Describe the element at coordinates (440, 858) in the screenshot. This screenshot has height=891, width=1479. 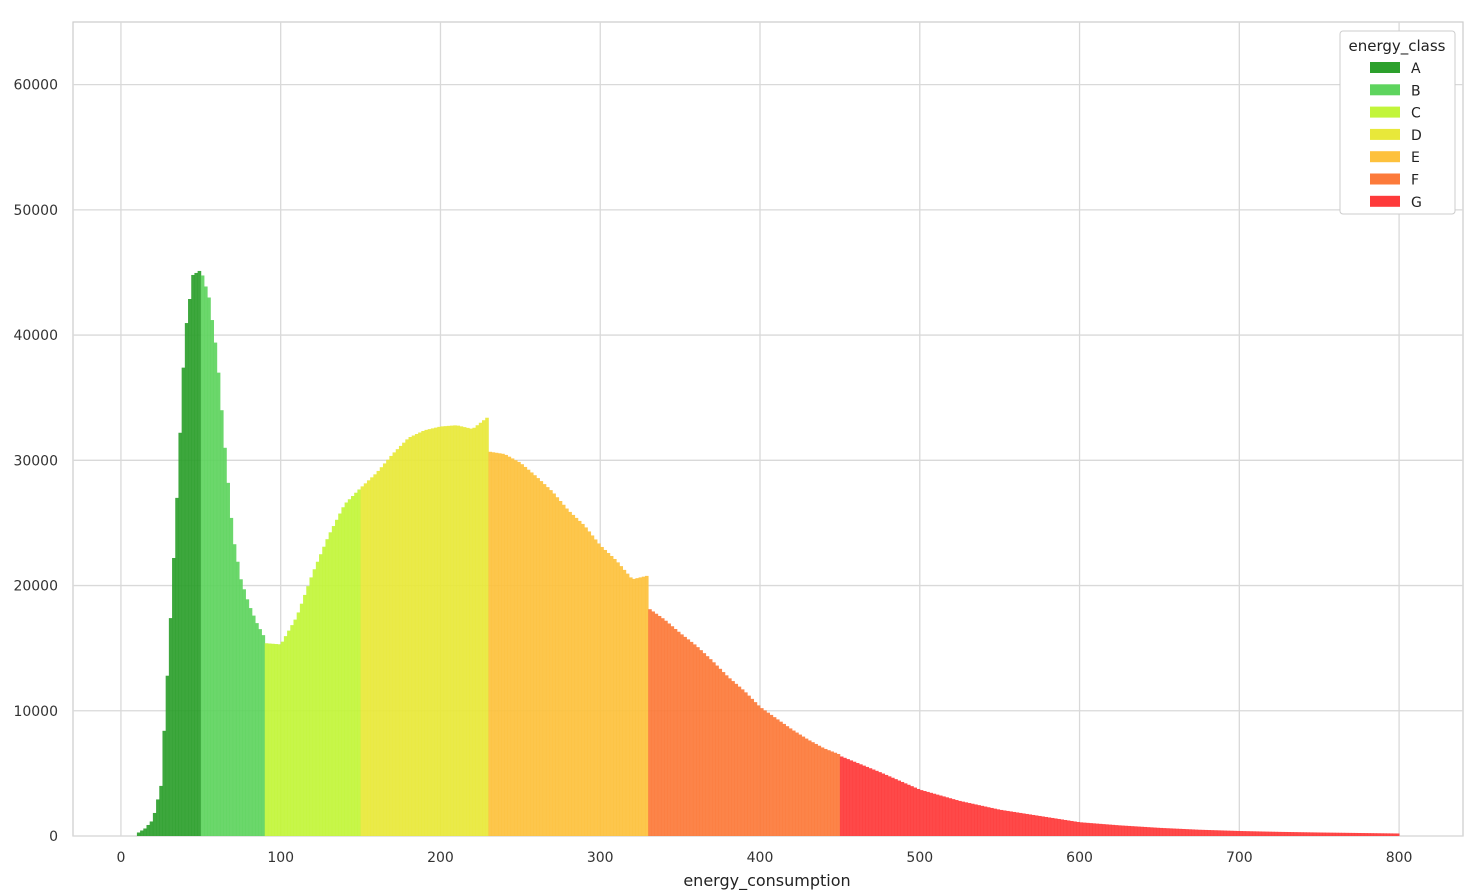
I see `x-tick-label: 200` at that location.